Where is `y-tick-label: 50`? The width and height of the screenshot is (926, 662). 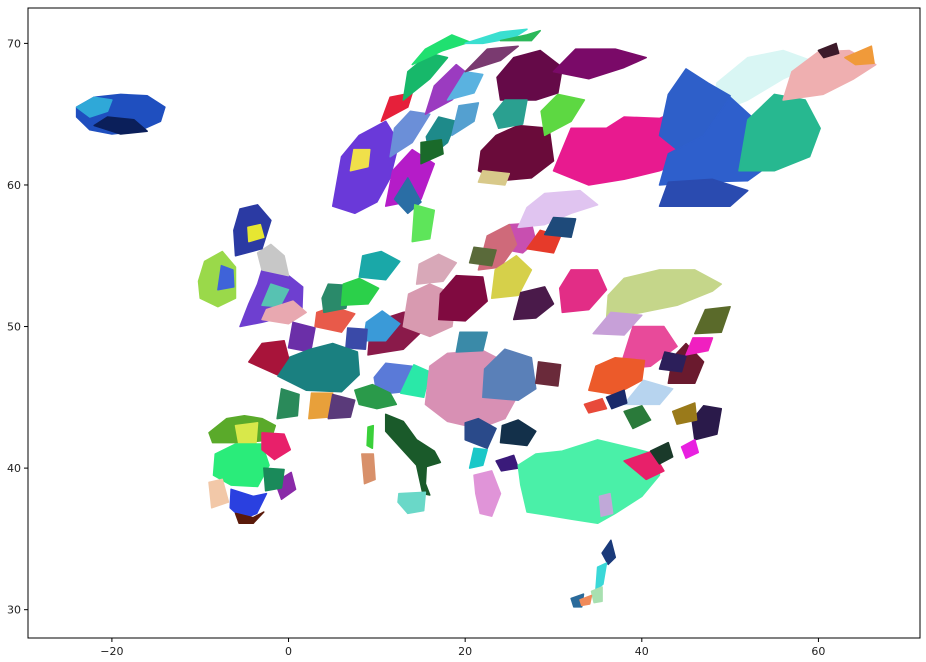
y-tick-label: 50 is located at coordinates (14, 327).